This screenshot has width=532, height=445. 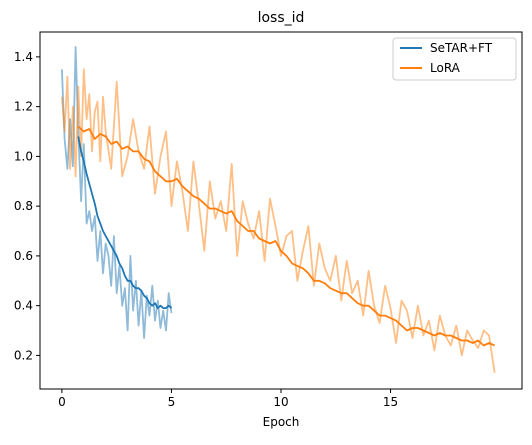 What do you see at coordinates (23, 256) in the screenshot?
I see `y-tick-label: 0.6` at bounding box center [23, 256].